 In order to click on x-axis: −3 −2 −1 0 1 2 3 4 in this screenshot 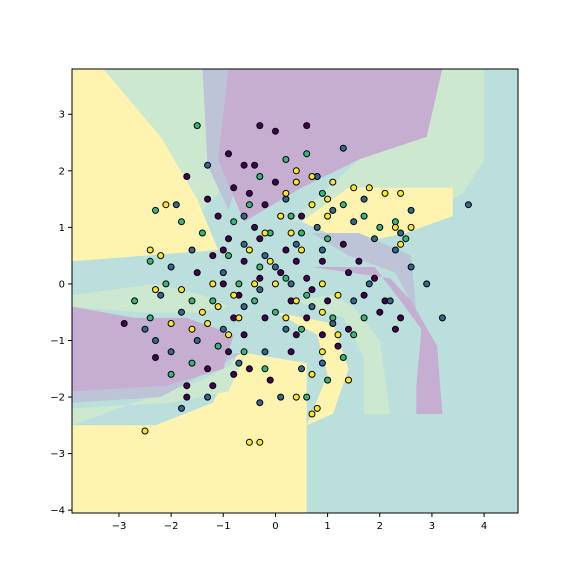, I will do `click(299, 522)`.